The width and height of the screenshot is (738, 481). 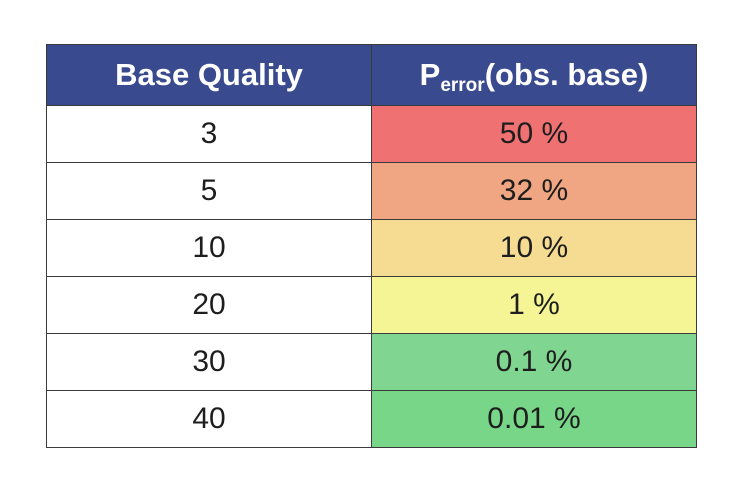 I want to click on header-error-subscript: error, so click(x=462, y=85).